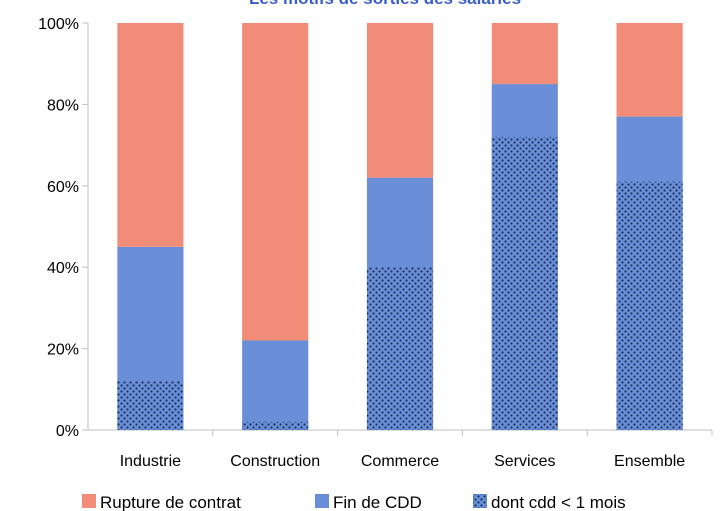 The image size is (721, 511). I want to click on x-tick-label: Commerce, so click(400, 461).